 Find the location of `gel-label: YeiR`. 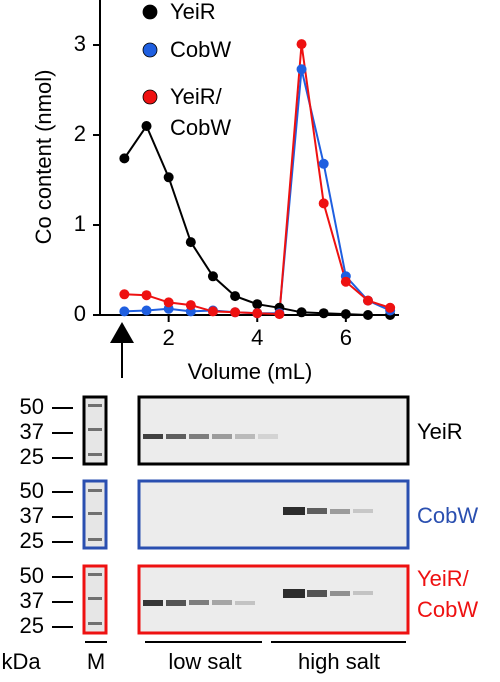

gel-label: YeiR is located at coordinates (440, 431).